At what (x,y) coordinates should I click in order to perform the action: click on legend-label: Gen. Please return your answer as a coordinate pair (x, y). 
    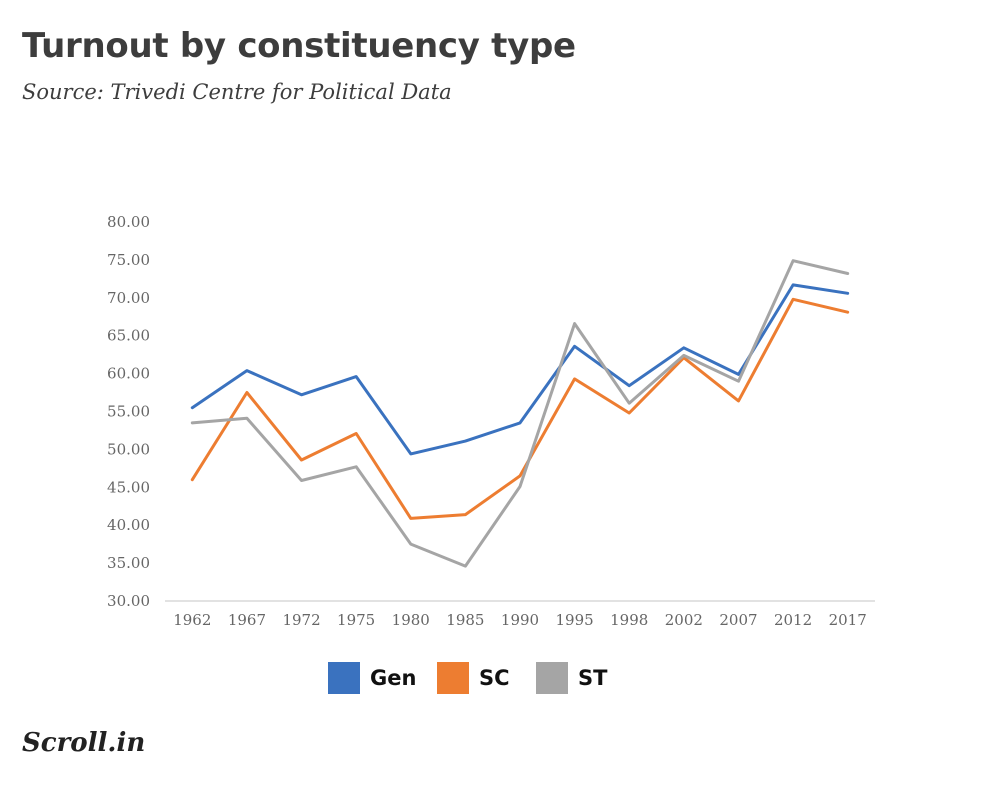
    Looking at the image, I should click on (393, 678).